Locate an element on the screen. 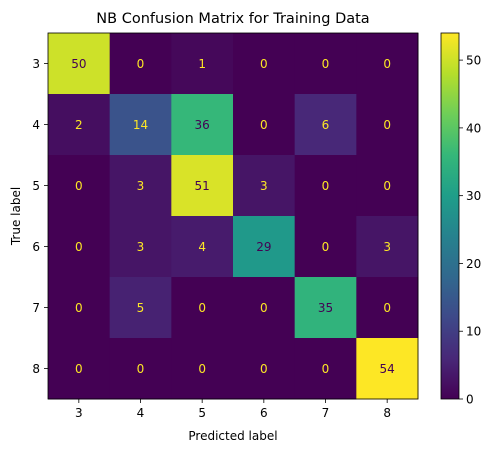 Image resolution: width=498 pixels, height=453 pixels. y-tick-label: 4 is located at coordinates (36, 125).